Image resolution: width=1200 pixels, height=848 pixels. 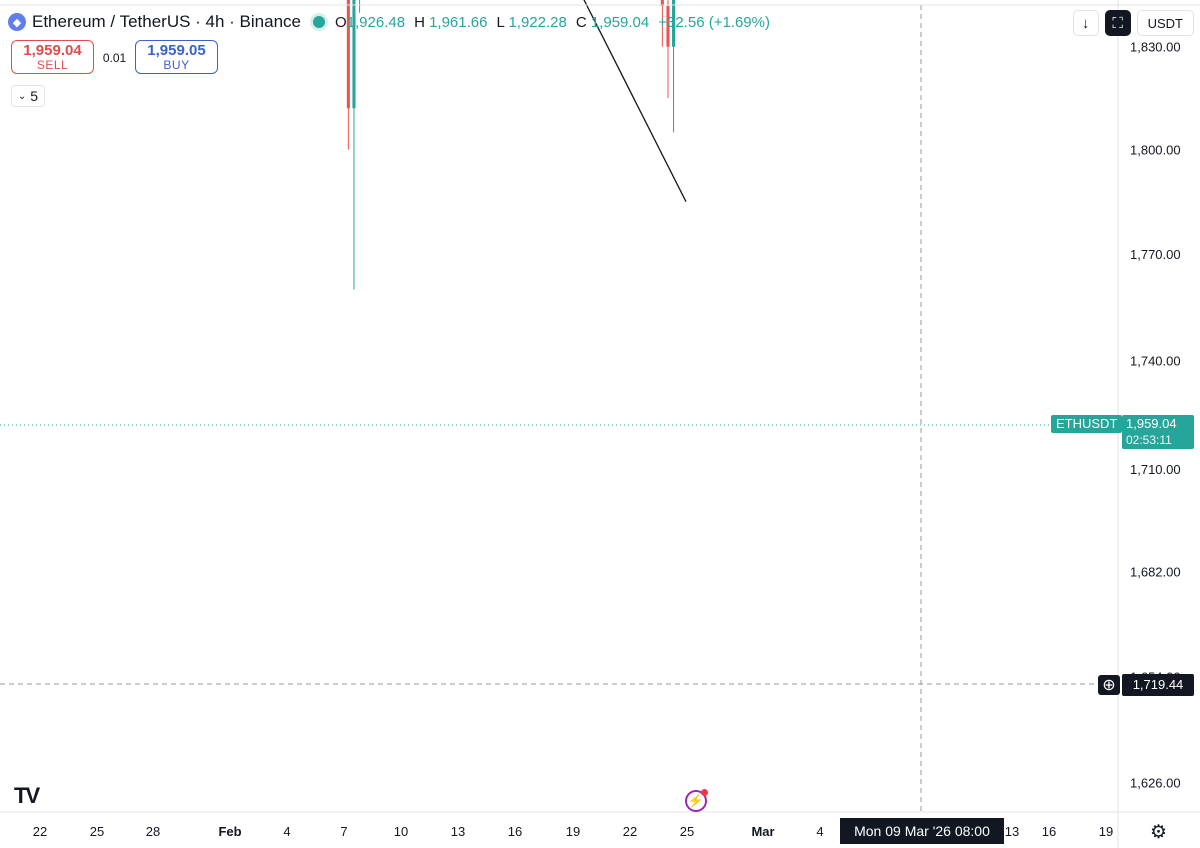 What do you see at coordinates (1085, 23) in the screenshot?
I see `arrow-down-icon: ↓` at bounding box center [1085, 23].